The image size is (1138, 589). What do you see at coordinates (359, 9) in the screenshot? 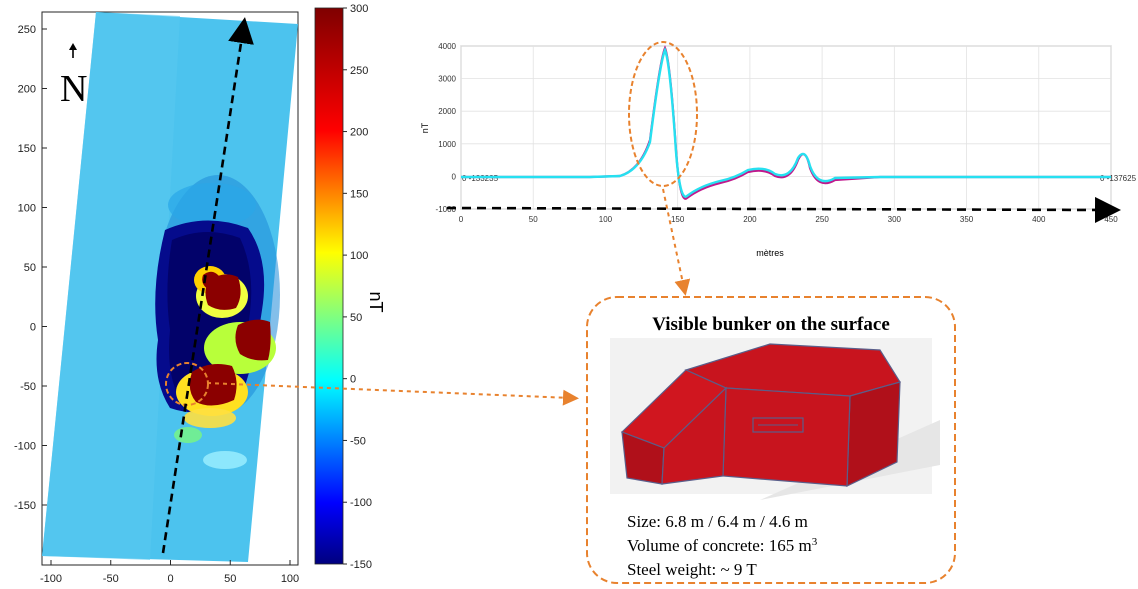
I see `colorbar-tick-label: 300` at bounding box center [359, 9].